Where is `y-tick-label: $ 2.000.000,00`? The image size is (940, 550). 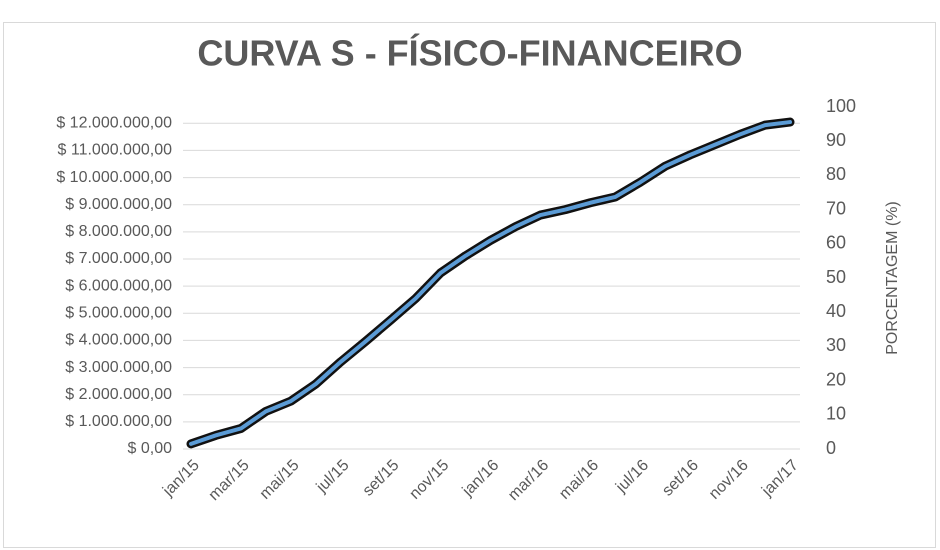
y-tick-label: $ 2.000.000,00 is located at coordinates (118, 394).